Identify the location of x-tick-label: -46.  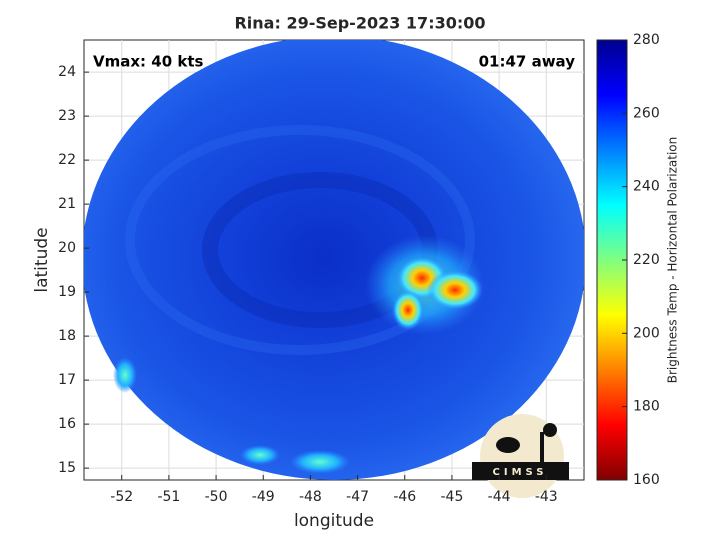
(404, 497).